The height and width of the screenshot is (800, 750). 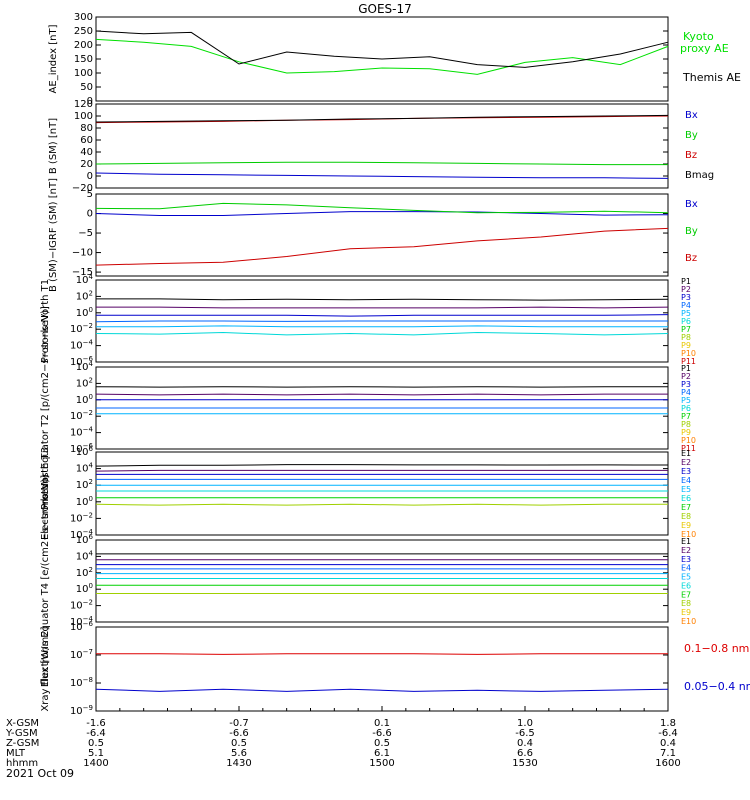 What do you see at coordinates (686, 416) in the screenshot?
I see `legend-p7: P7` at bounding box center [686, 416].